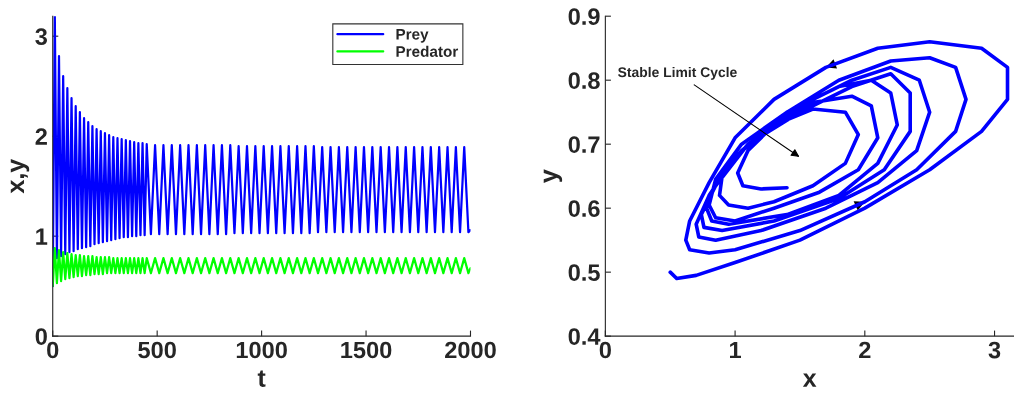 The image size is (1014, 405). What do you see at coordinates (470, 350) in the screenshot?
I see `x-tick-label: 2000` at bounding box center [470, 350].